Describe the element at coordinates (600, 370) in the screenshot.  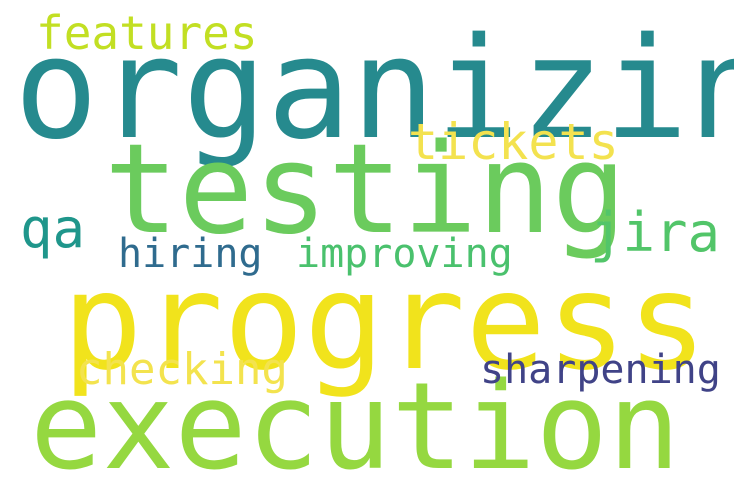
I see `word-sharpening: sharpening` at that location.